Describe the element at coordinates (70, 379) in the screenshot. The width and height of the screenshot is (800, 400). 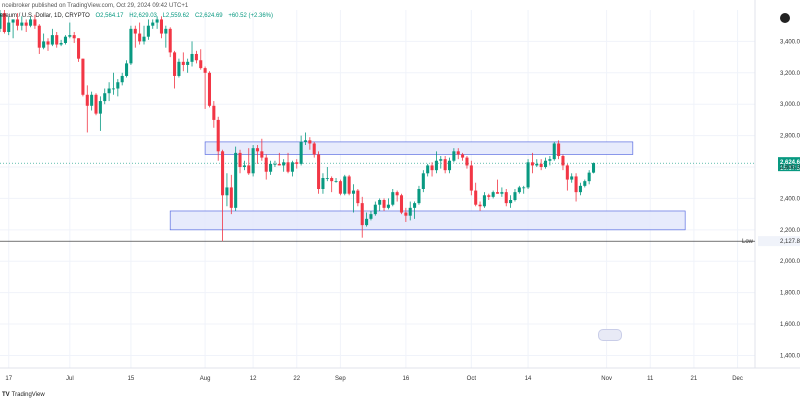
I see `time-tick-label: Jul` at that location.